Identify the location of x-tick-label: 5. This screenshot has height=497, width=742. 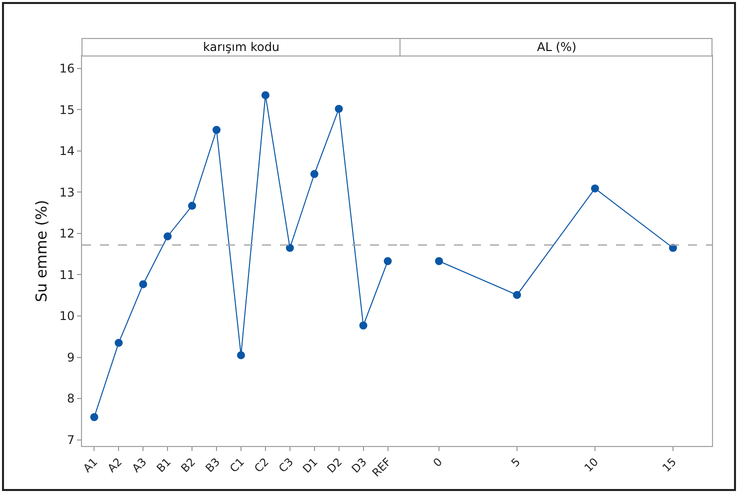
(516, 463).